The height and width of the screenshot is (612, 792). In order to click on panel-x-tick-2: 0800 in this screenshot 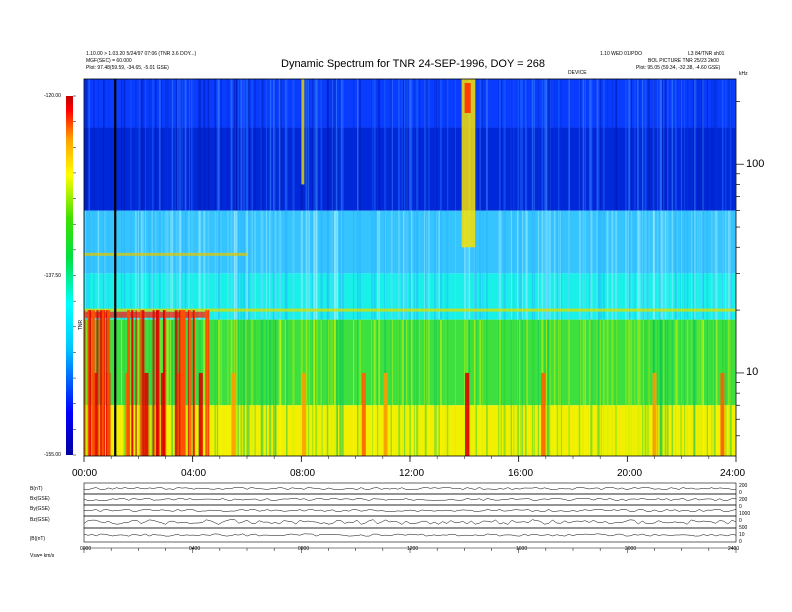, I will do `click(304, 549)`.